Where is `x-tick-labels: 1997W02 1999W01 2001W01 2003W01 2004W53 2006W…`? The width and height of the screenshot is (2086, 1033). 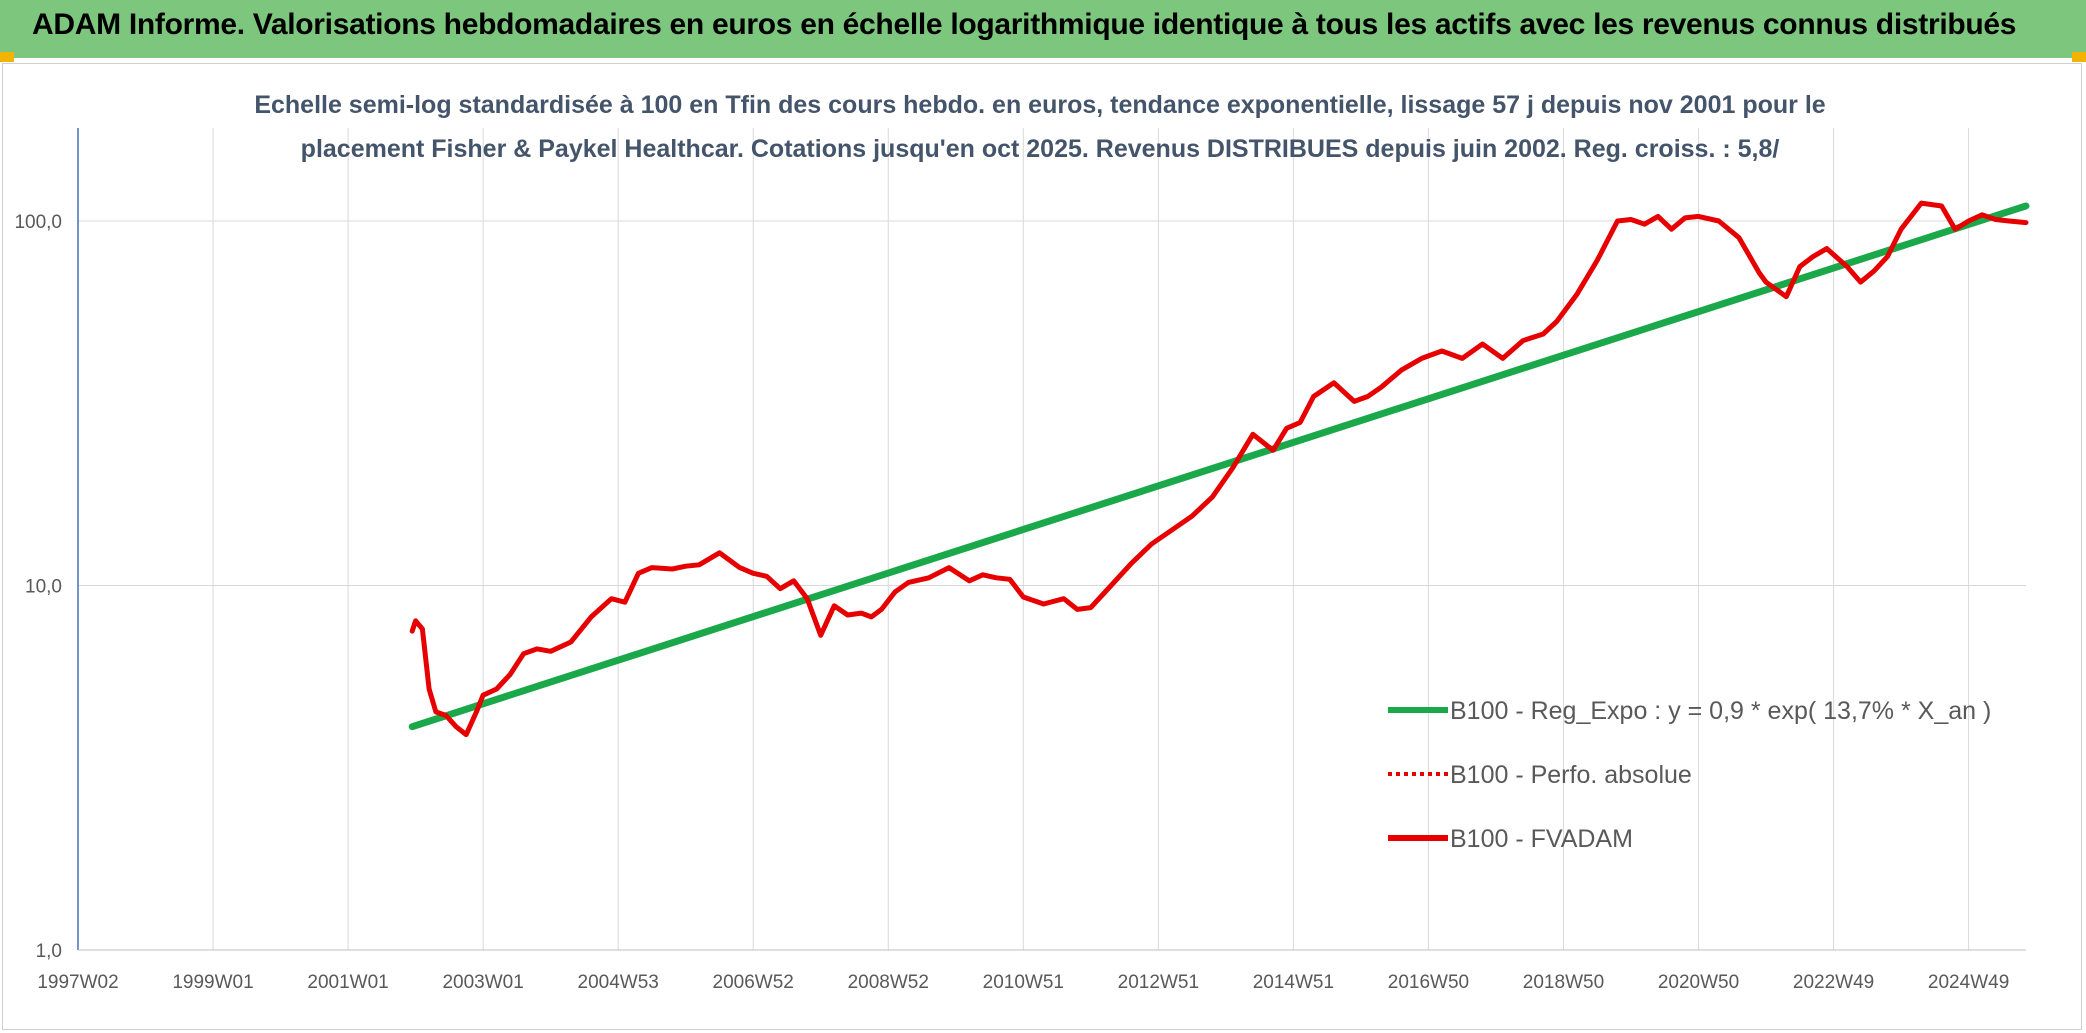
x-tick-labels: 1997W02 1999W01 2001W01 2003W01 2004W53 2006W… is located at coordinates (1023, 982).